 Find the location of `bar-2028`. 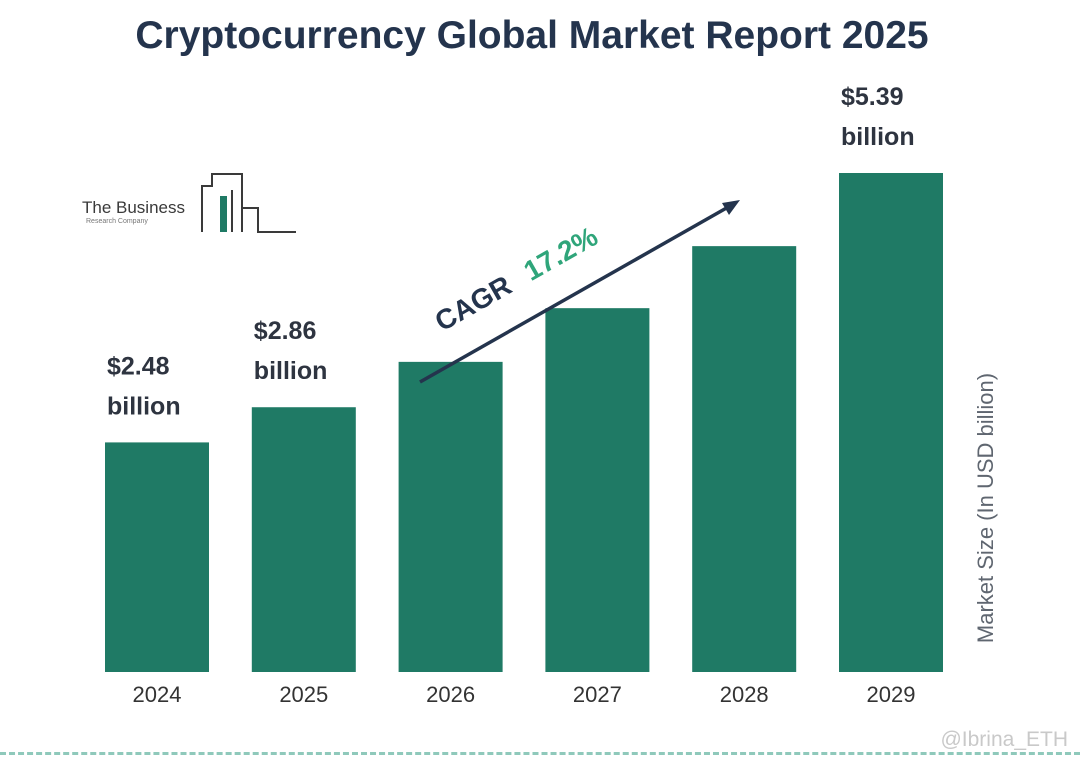

bar-2028 is located at coordinates (744, 459).